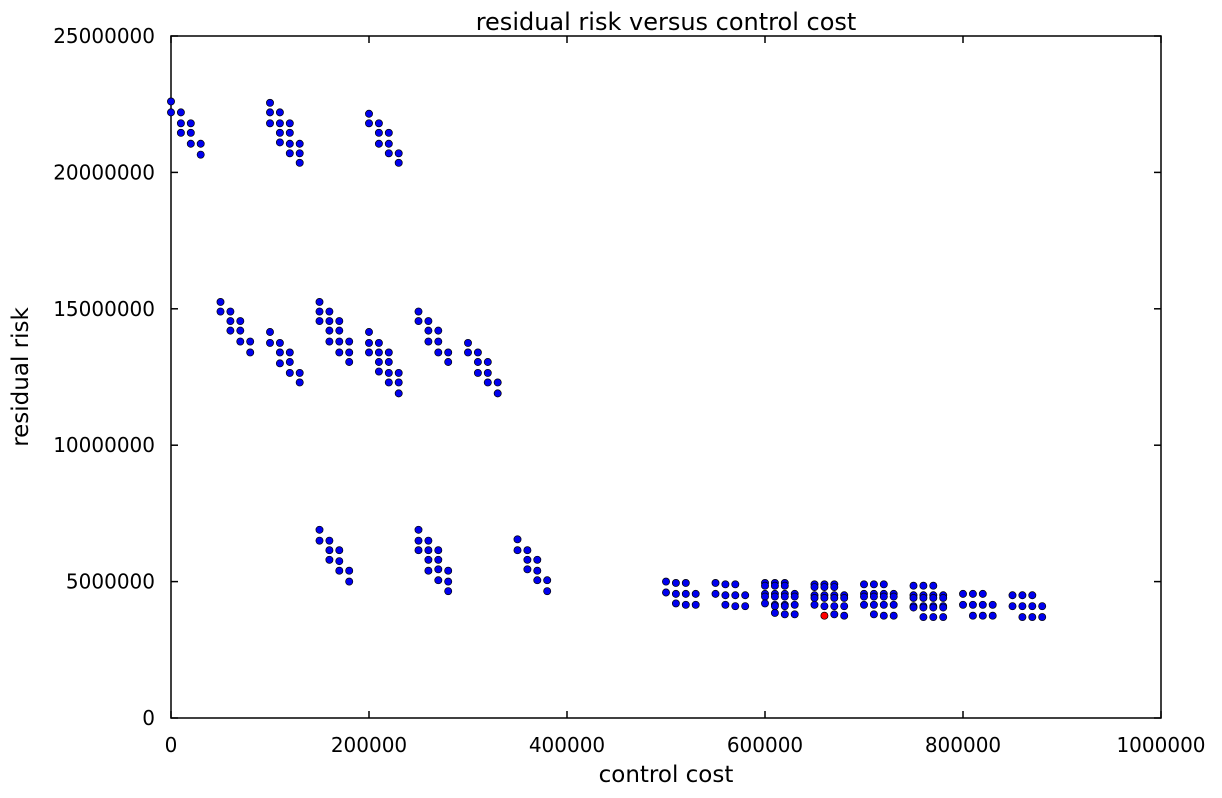 The height and width of the screenshot is (798, 1222). Describe the element at coordinates (666, 775) in the screenshot. I see `x-axis-label: control cost` at that location.